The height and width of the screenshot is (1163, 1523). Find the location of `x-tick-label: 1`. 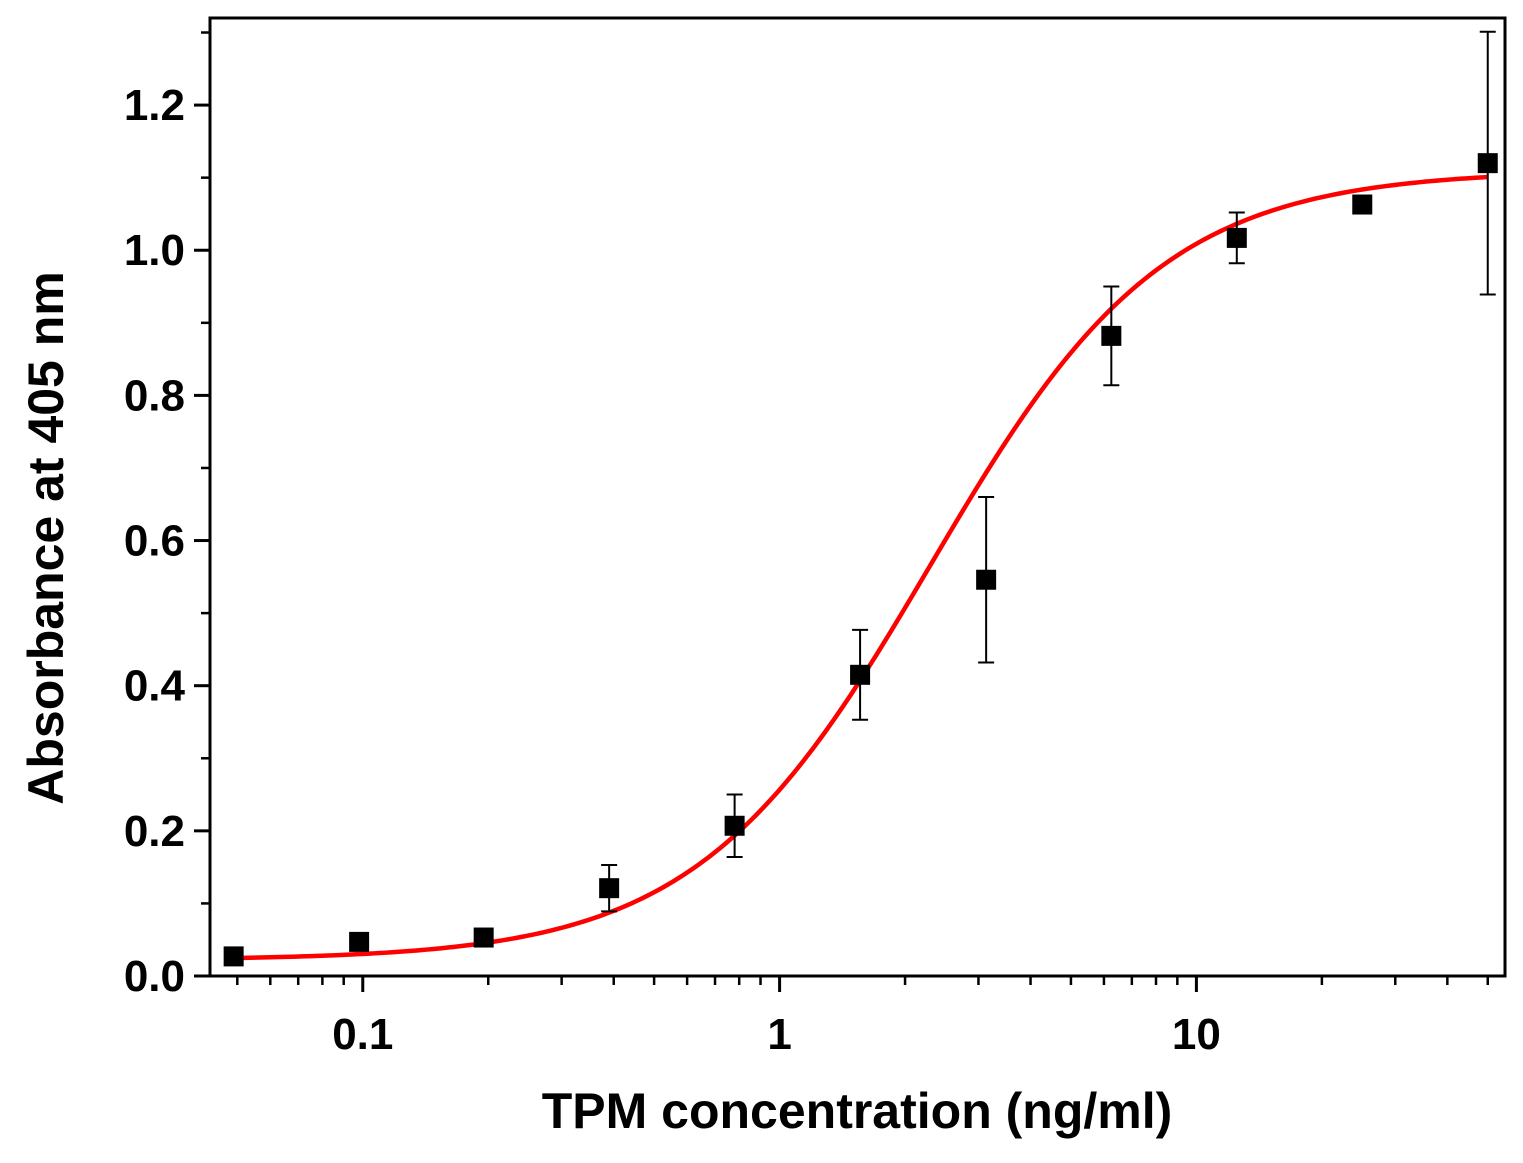

x-tick-label: 1 is located at coordinates (779, 1034).